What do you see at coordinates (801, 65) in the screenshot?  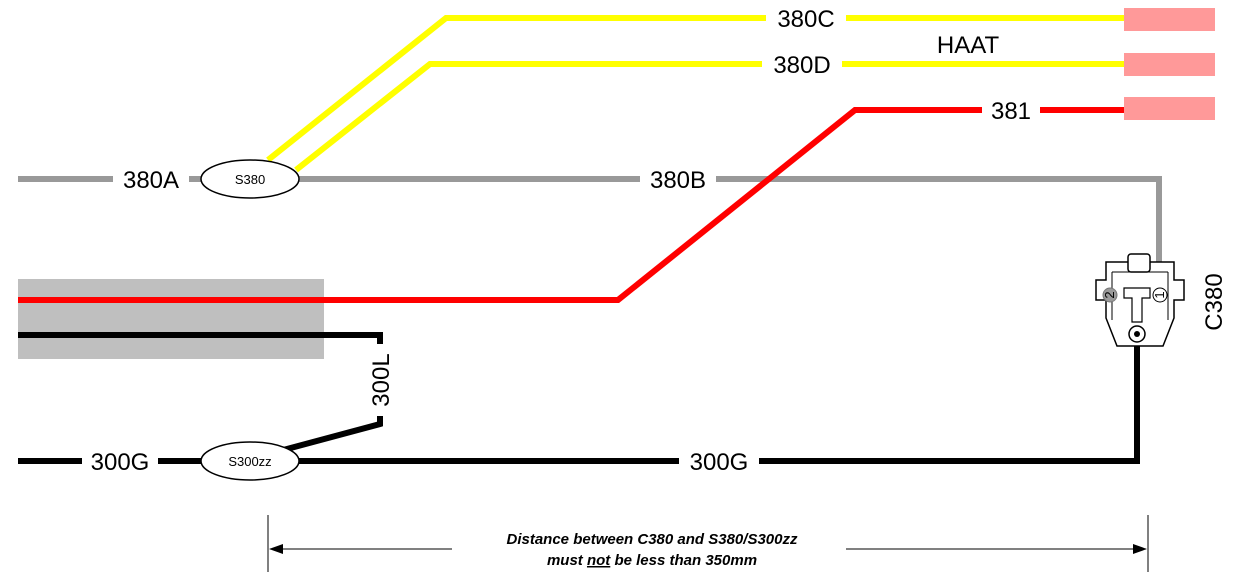 I see `wire-label-380d: 380D` at bounding box center [801, 65].